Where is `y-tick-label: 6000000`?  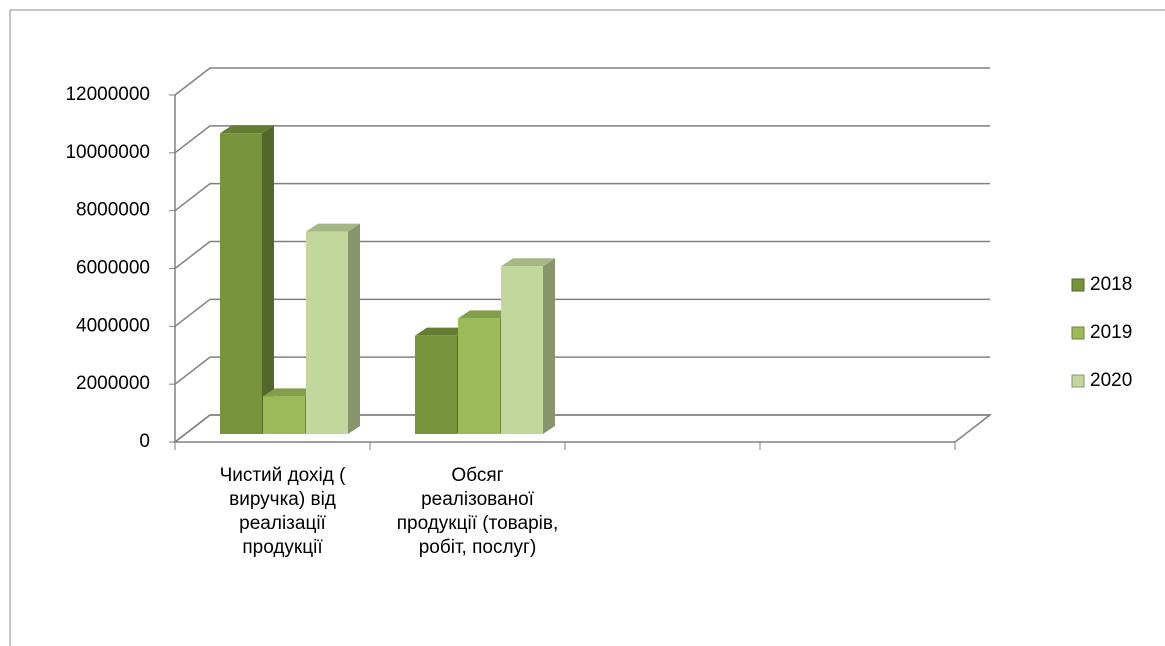
y-tick-label: 6000000 is located at coordinates (113, 268).